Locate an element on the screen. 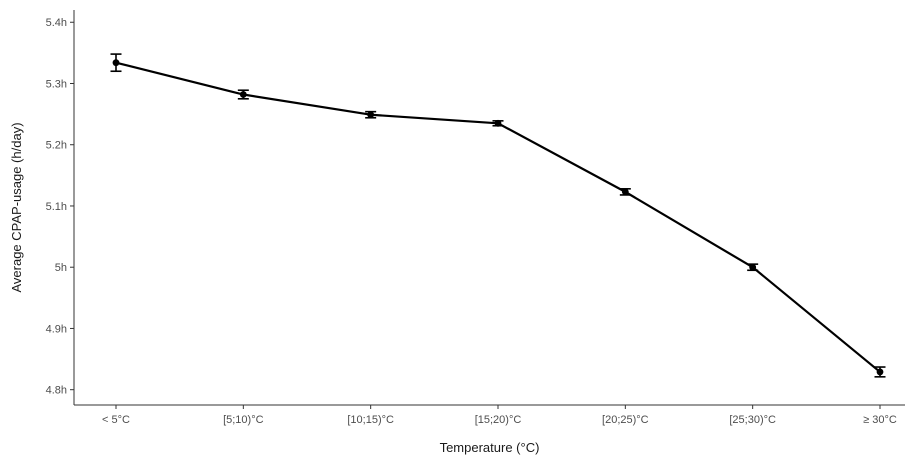 This screenshot has height=461, width=920. y-axis-ticks: 4.8h 4.9h 5h 5.1h 5.2h 5.3h 5.4h is located at coordinates (60, 207).